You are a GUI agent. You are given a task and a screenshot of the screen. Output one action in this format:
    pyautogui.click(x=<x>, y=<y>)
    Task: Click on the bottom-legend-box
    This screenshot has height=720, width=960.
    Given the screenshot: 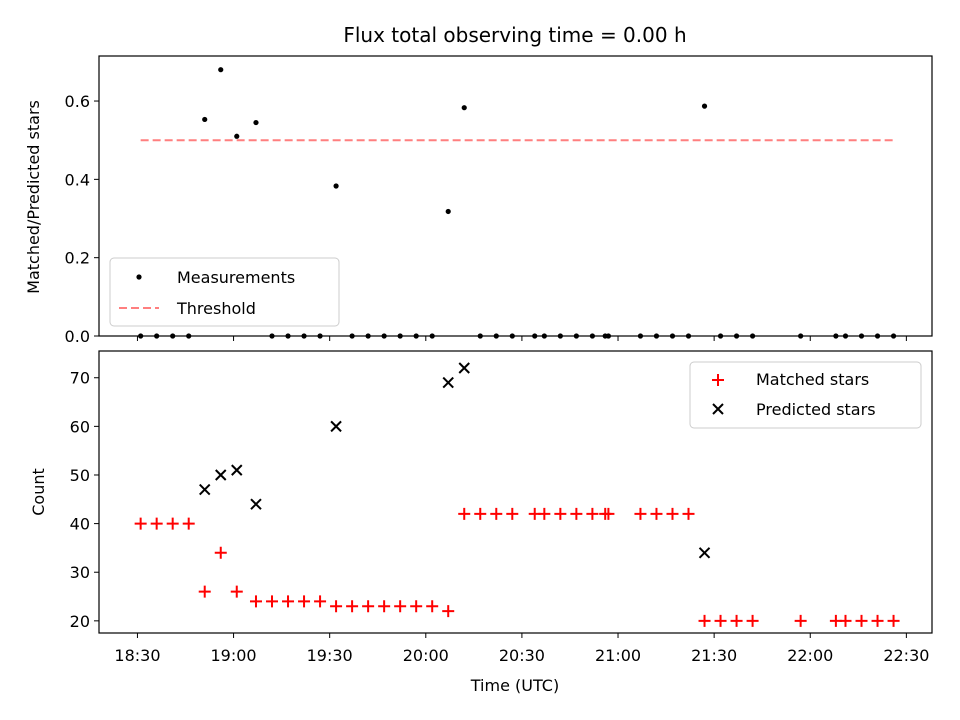 What is the action you would take?
    pyautogui.click(x=805, y=395)
    